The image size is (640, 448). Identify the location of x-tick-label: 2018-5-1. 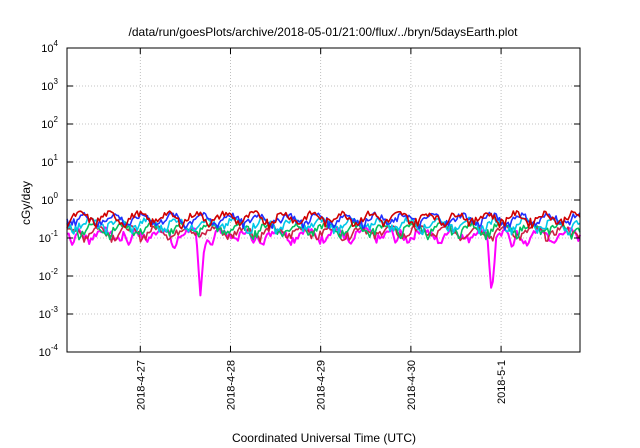
(502, 382).